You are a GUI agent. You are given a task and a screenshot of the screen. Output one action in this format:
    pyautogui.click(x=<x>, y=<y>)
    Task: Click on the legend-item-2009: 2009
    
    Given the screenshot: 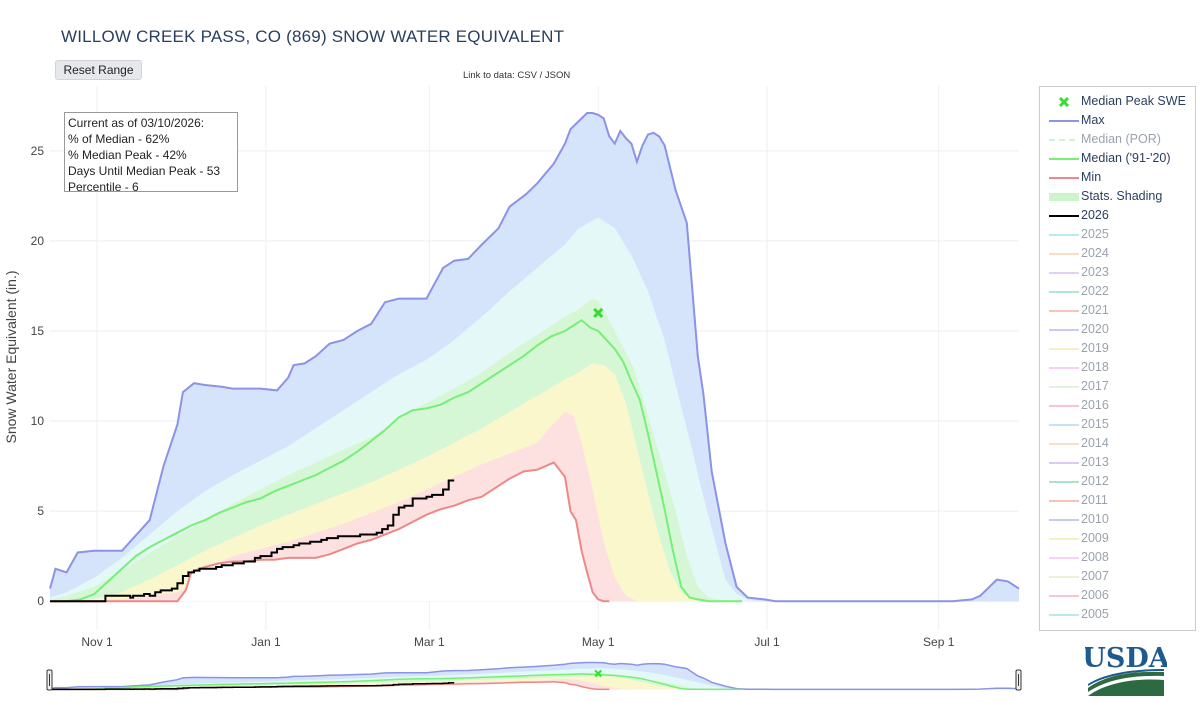 What is the action you would take?
    pyautogui.click(x=1117, y=539)
    